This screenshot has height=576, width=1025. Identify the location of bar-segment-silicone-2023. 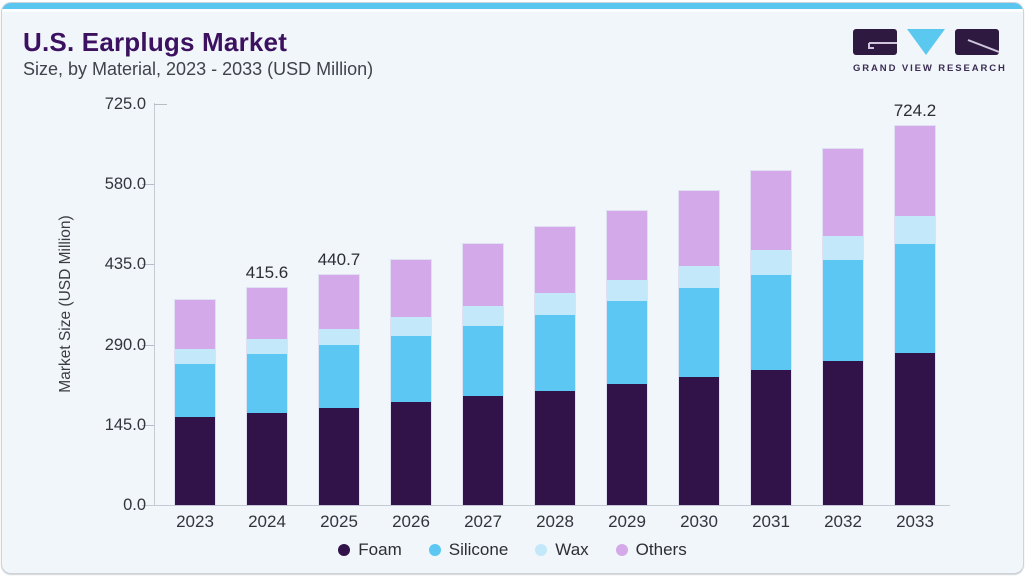
(195, 390).